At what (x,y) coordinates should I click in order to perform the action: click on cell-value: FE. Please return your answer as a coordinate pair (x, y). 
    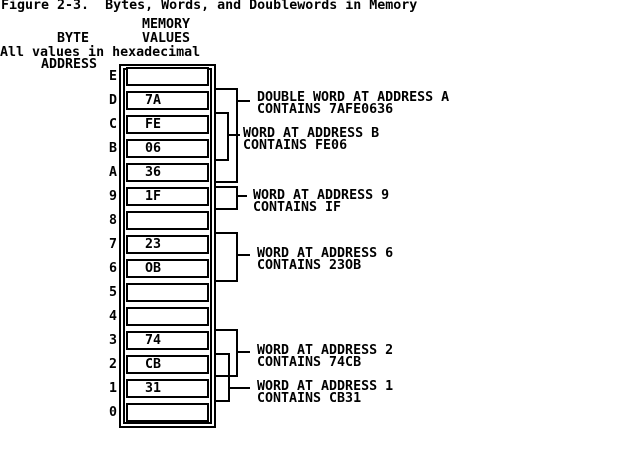
    Looking at the image, I should click on (153, 124).